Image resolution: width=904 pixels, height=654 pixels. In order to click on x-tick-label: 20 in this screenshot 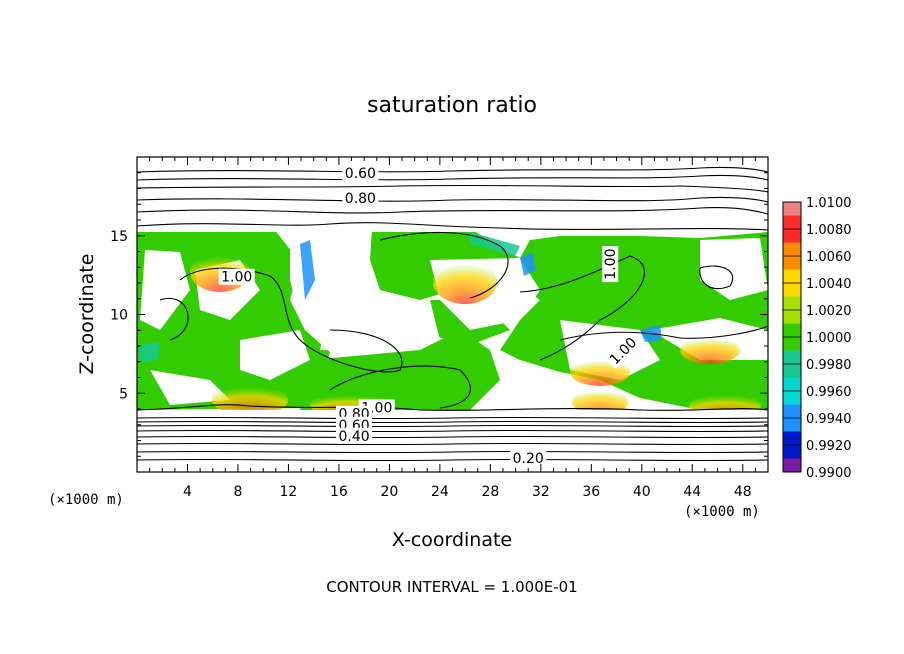, I will do `click(389, 492)`.